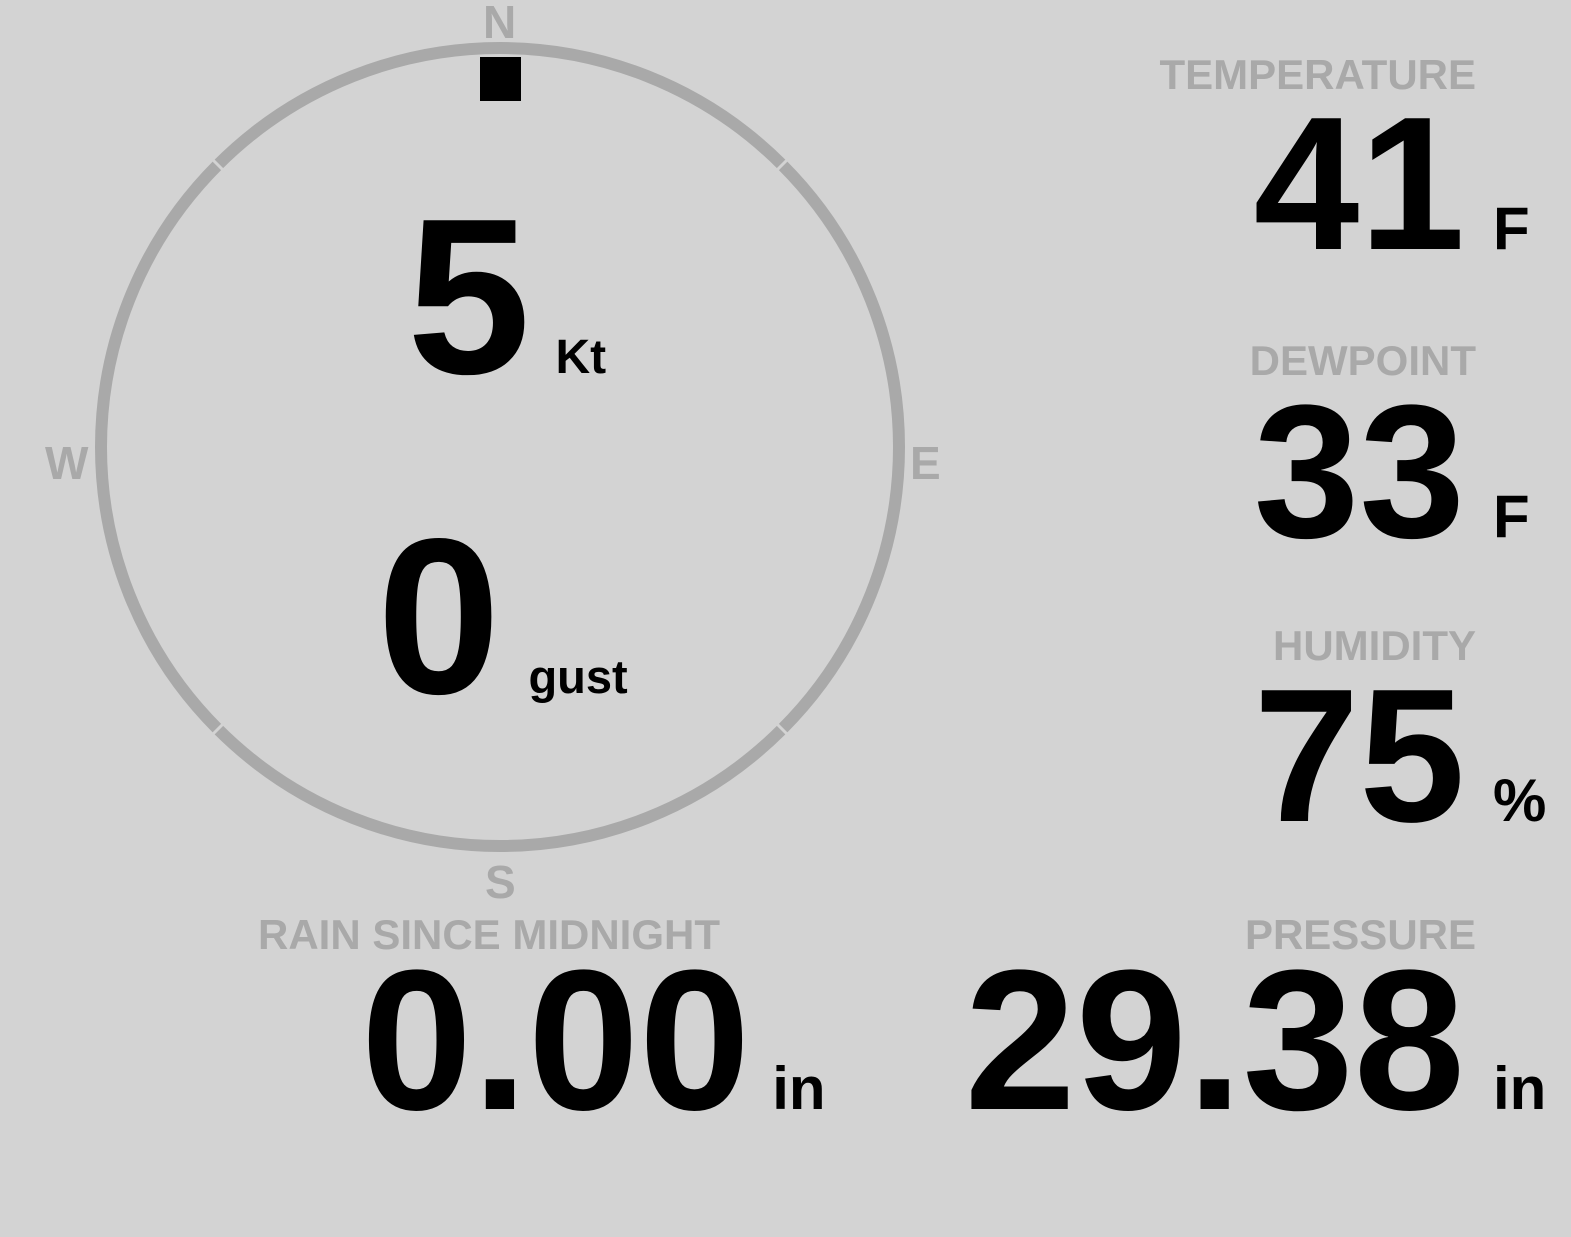 The height and width of the screenshot is (1237, 1571). Describe the element at coordinates (1511, 228) in the screenshot. I see `temperature-unit: F` at that location.